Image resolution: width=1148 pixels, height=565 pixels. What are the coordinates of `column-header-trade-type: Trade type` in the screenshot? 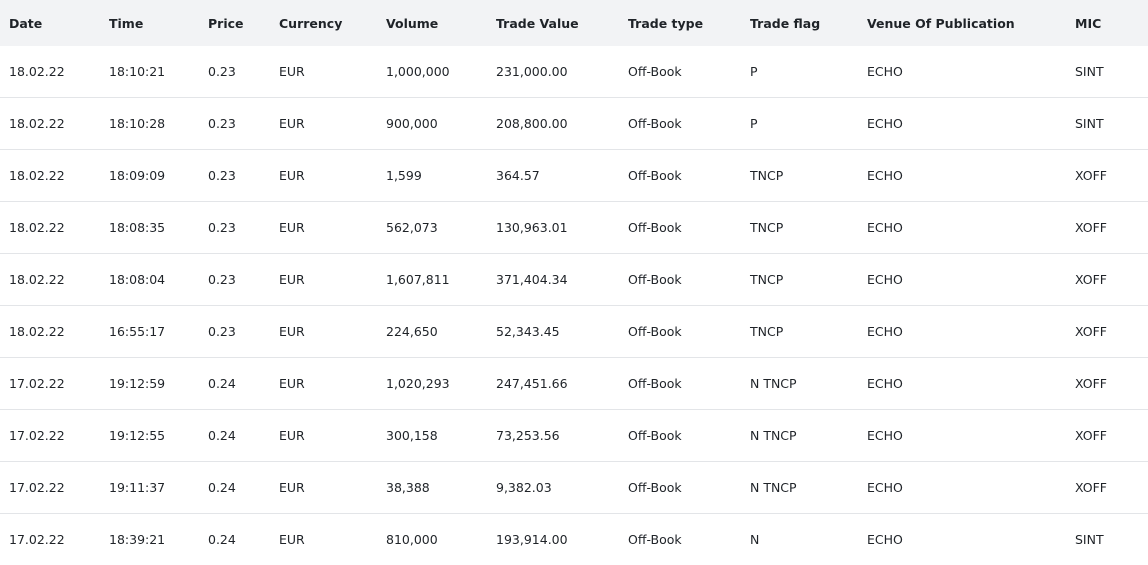 It's located at (680, 23).